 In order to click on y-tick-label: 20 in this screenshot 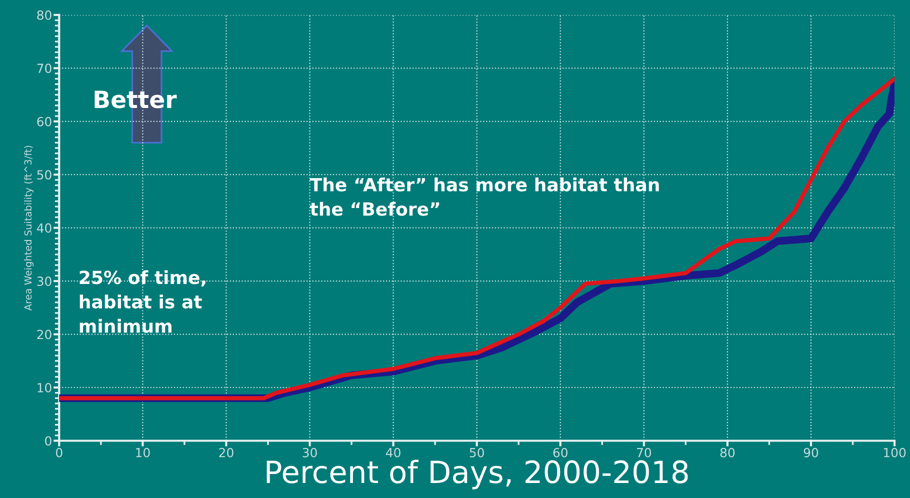, I will do `click(44, 335)`.